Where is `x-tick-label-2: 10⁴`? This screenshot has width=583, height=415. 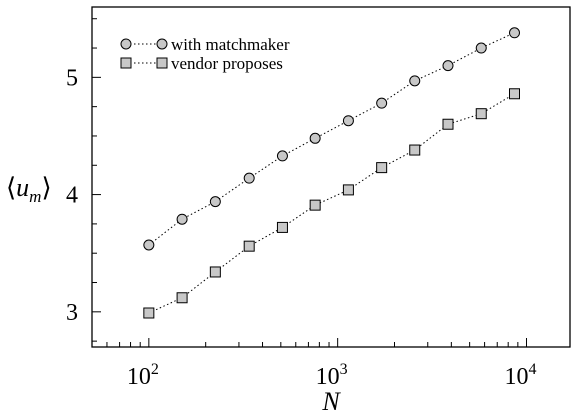
x-tick-label-2: 10⁴ is located at coordinates (520, 375).